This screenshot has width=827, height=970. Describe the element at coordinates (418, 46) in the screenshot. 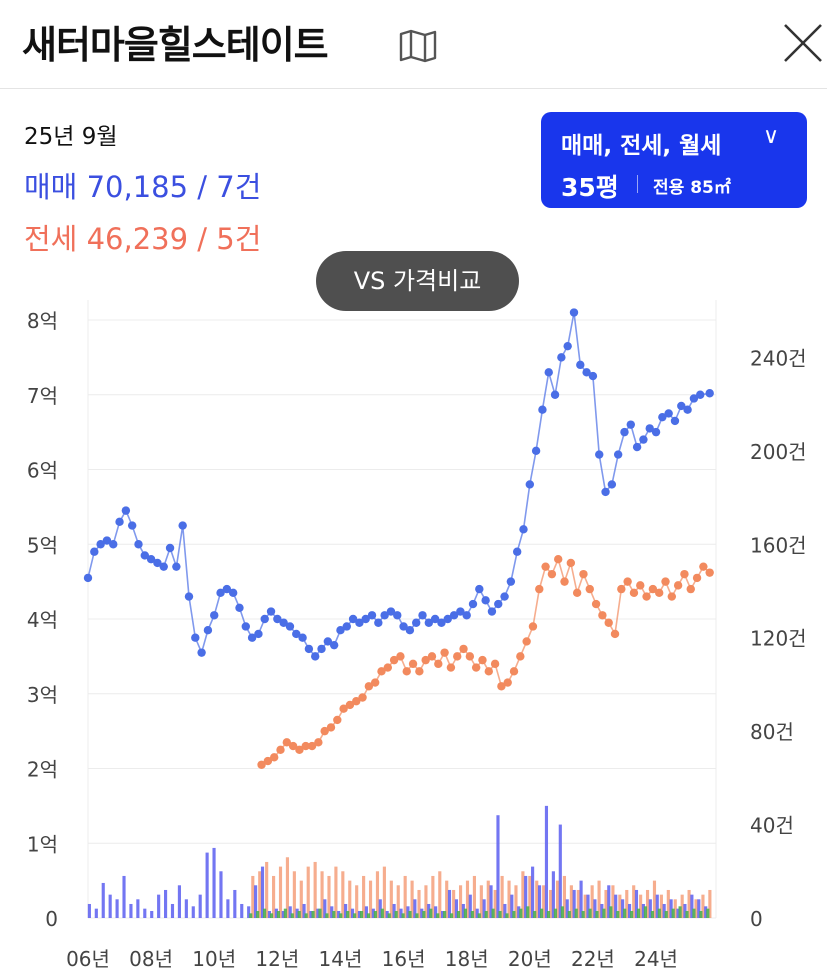

I see `map-icon` at that location.